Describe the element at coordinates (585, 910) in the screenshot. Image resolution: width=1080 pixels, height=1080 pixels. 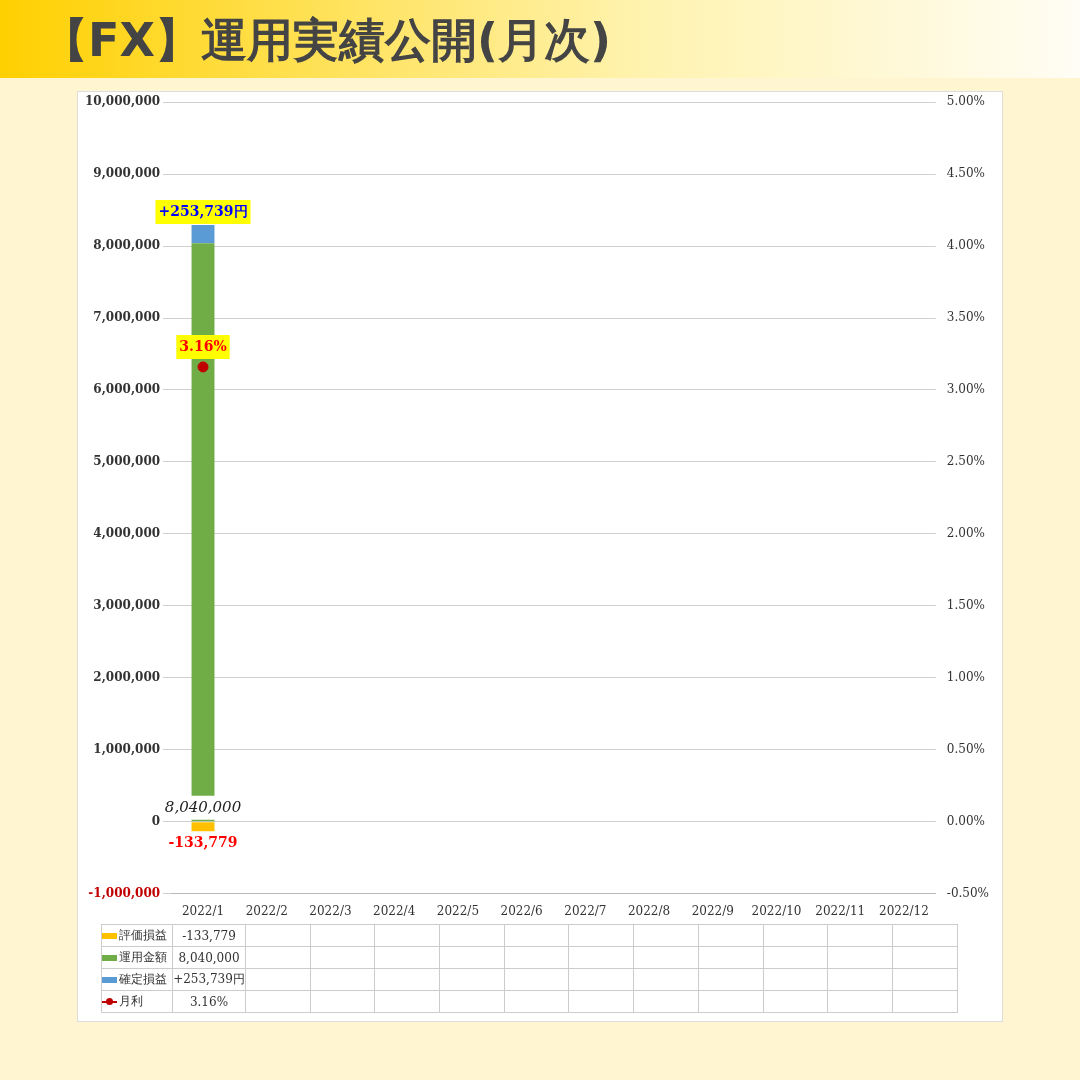
I see `x-tick-label: 2022/7` at that location.